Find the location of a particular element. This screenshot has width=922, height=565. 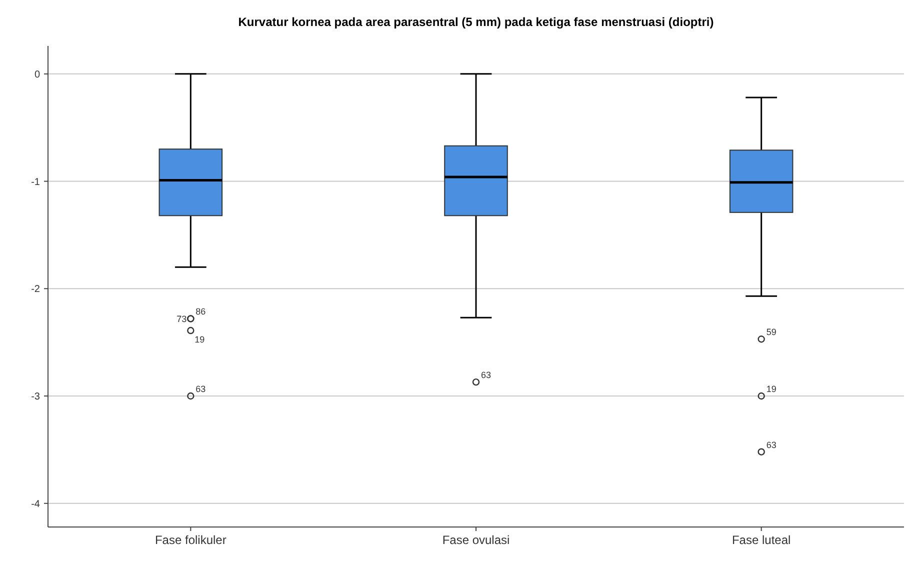

x-tick-label: Fase ovulasi is located at coordinates (476, 540).